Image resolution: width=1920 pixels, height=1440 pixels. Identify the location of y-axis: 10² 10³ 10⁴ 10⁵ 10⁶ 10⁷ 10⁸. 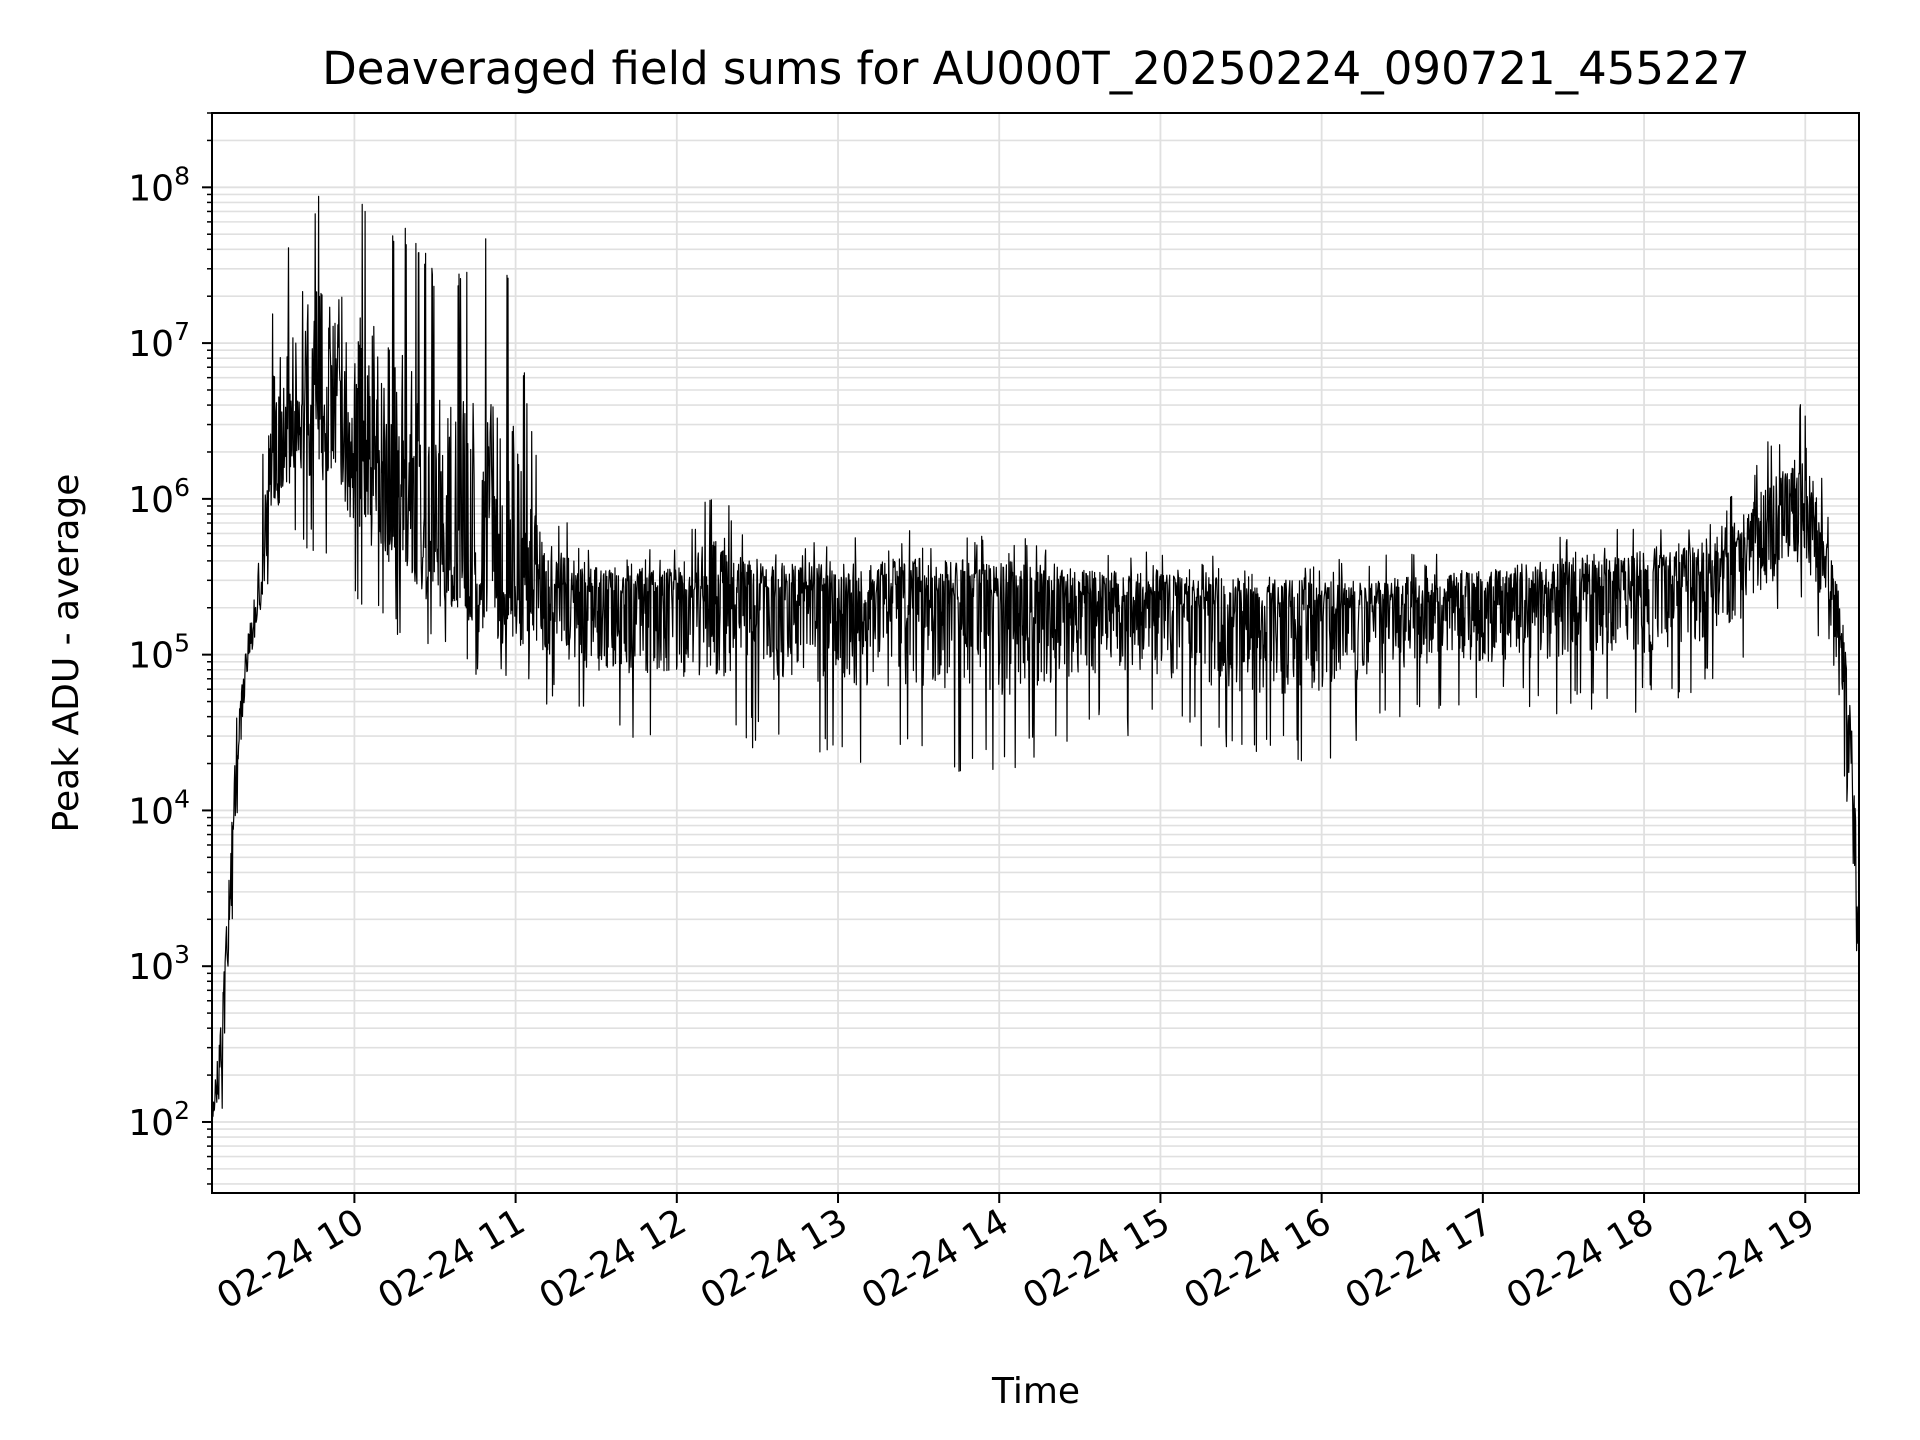
(170, 648).